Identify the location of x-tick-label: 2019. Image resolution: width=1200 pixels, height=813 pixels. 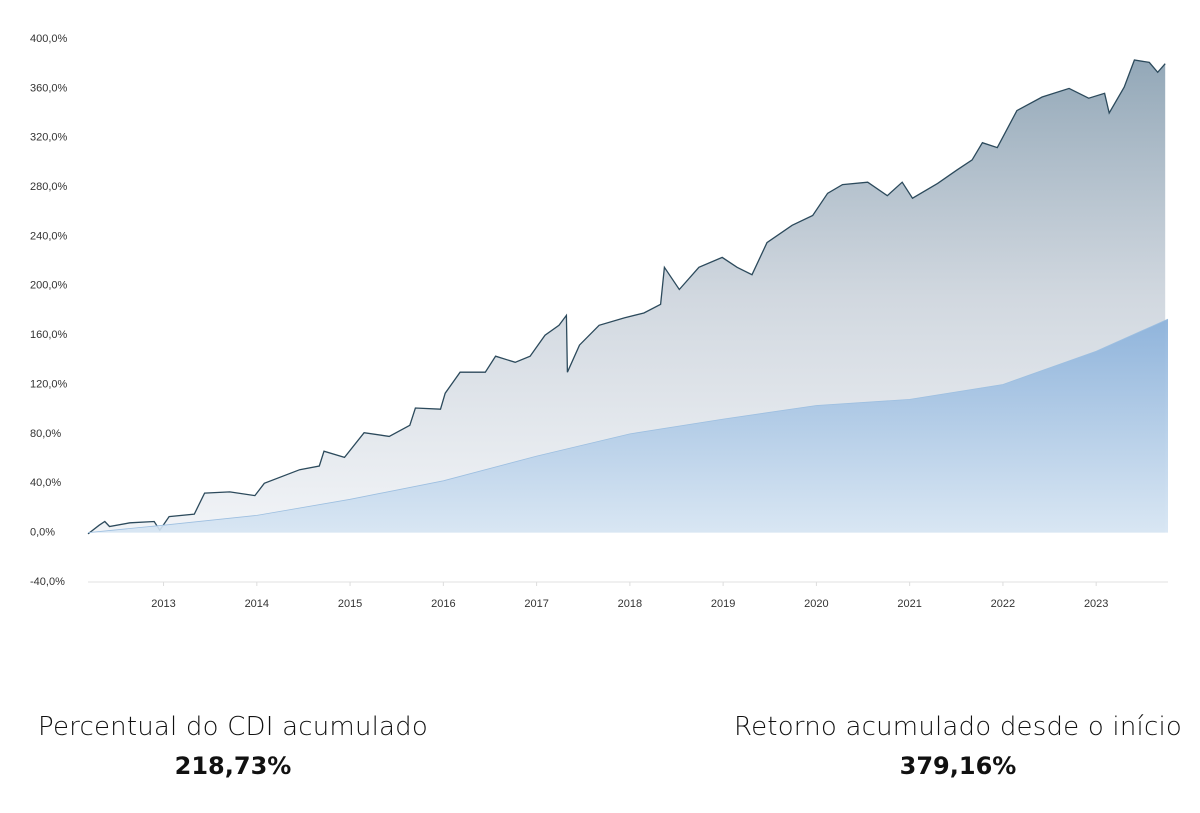
(723, 604).